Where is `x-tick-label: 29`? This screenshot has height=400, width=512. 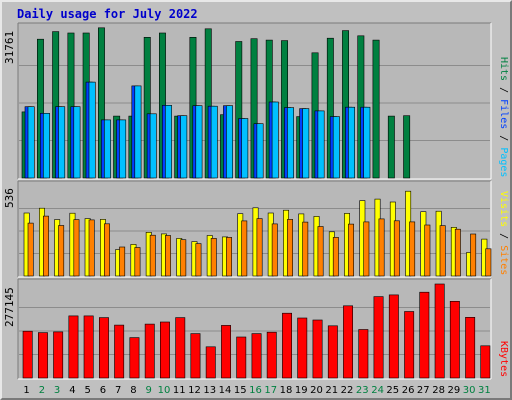 x-tick-label: 29 is located at coordinates (454, 390).